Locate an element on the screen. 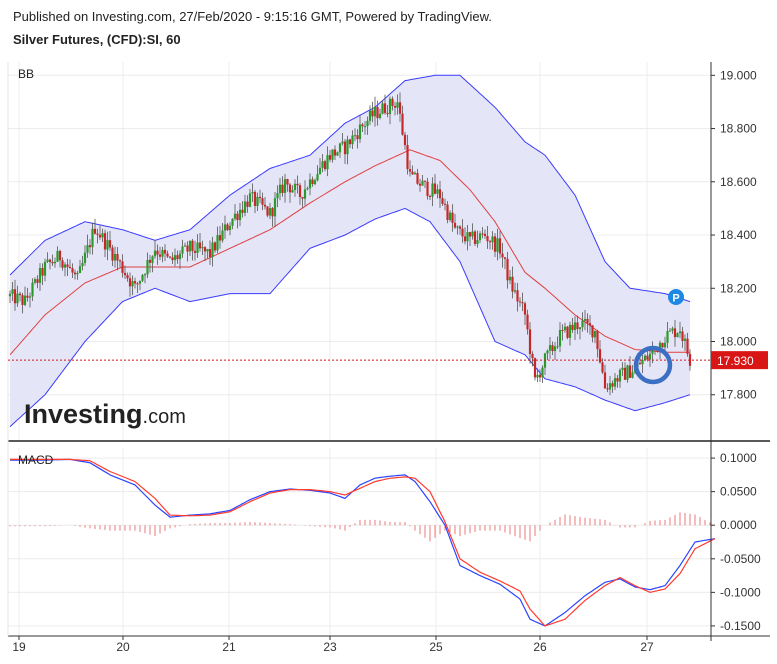 This screenshot has height=664, width=777. time-tick-label: 20 is located at coordinates (123, 647).